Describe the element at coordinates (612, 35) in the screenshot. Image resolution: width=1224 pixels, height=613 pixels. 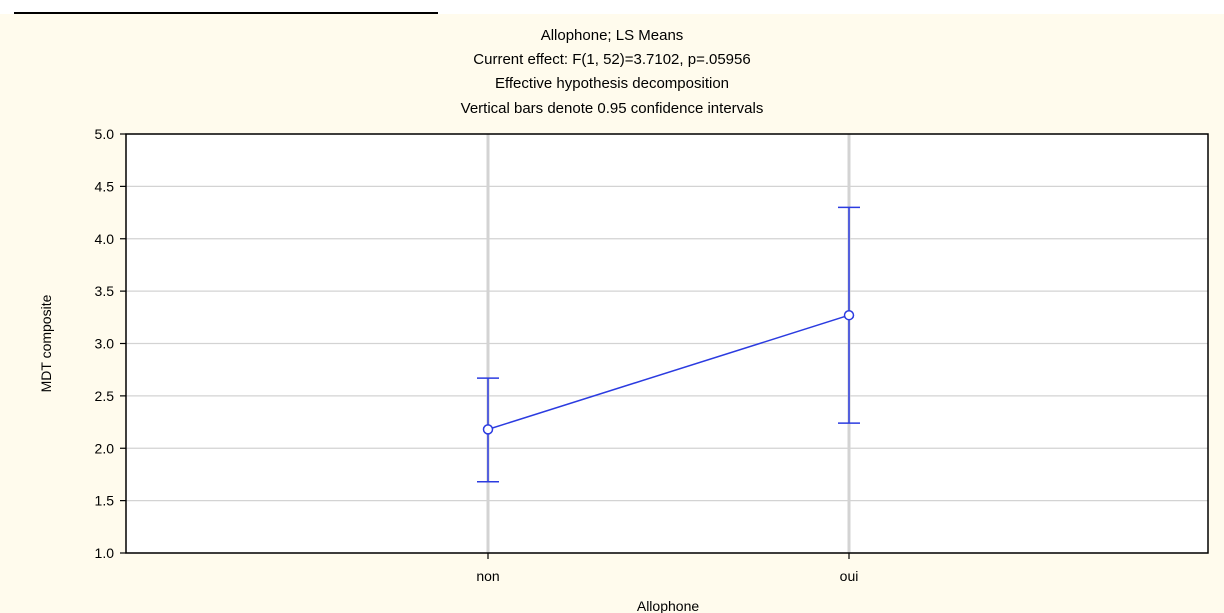
I see `chart-title-line: Allophone; LS Means` at that location.